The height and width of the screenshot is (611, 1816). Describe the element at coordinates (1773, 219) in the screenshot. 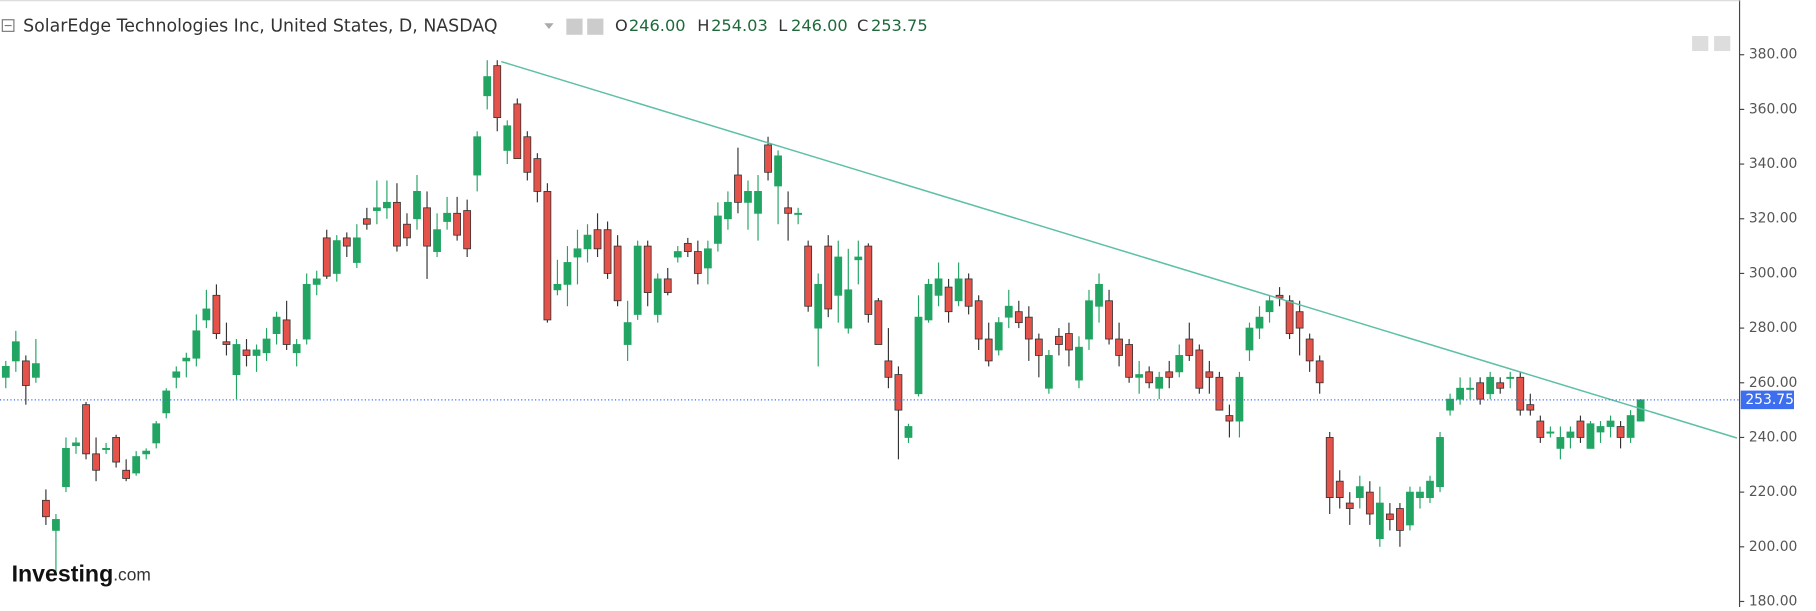

I see `y-tick-label: 320.00` at that location.